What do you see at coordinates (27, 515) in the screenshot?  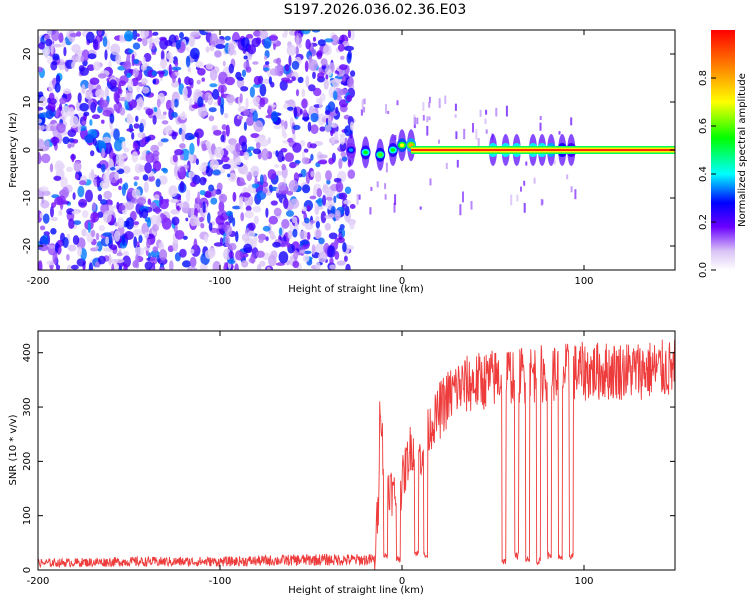 I see `y-tick-label: 100` at bounding box center [27, 515].